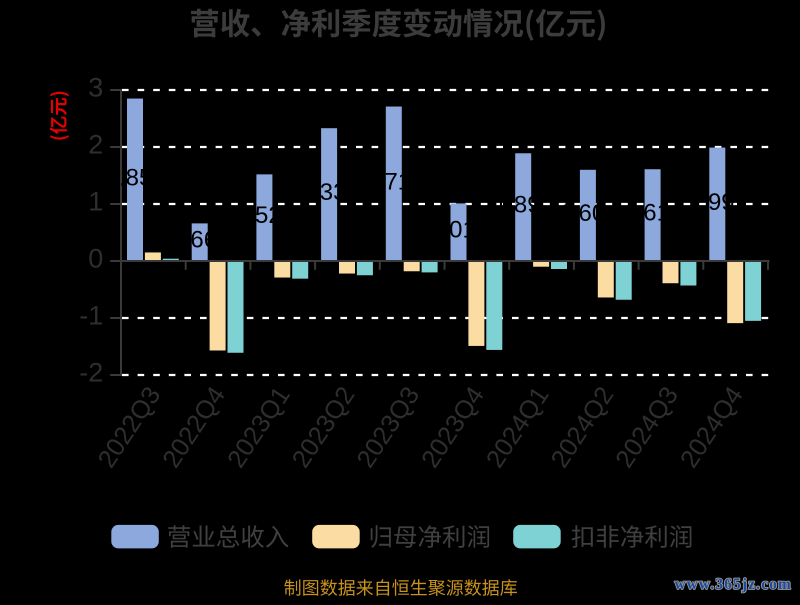 The width and height of the screenshot is (800, 605). What do you see at coordinates (95, 145) in the screenshot?
I see `svg-text: 2` at bounding box center [95, 145].